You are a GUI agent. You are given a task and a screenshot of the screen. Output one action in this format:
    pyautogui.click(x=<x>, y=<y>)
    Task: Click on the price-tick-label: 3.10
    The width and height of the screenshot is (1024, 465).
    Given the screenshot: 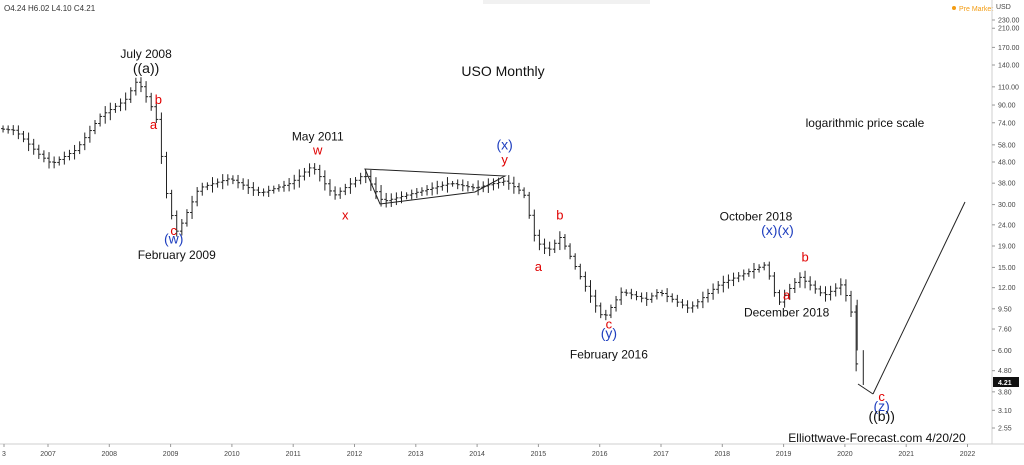 What is the action you would take?
    pyautogui.click(x=1005, y=411)
    